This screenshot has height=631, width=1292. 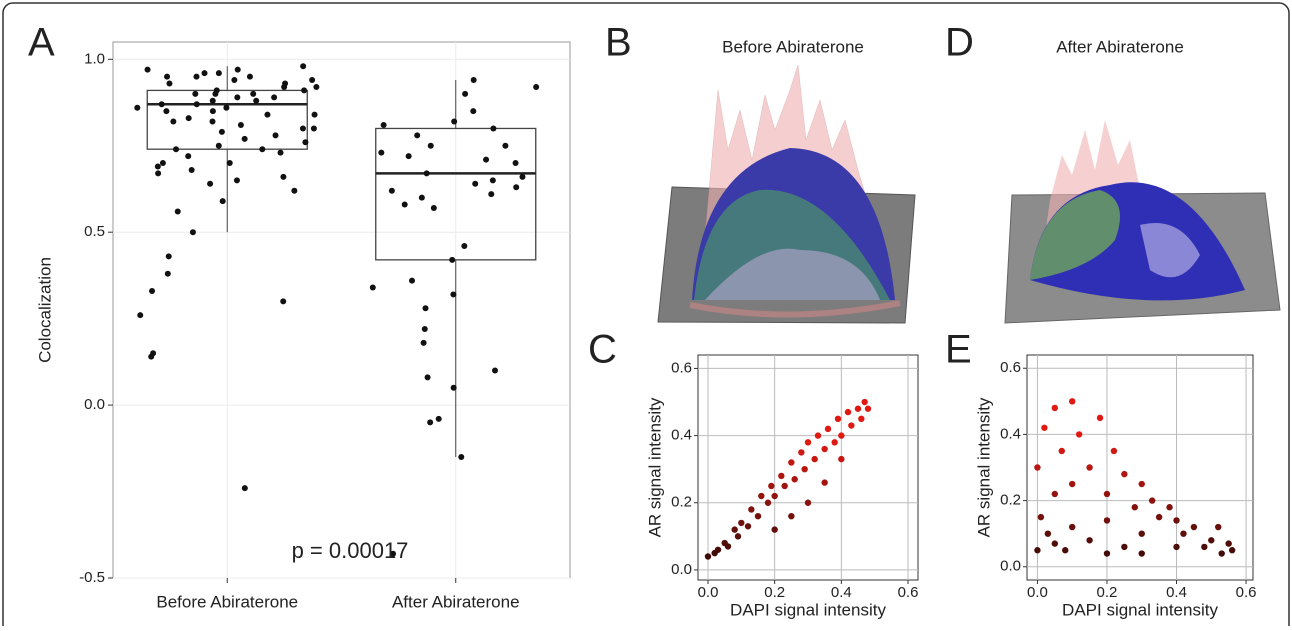 I want to click on render-d, so click(x=1142, y=222).